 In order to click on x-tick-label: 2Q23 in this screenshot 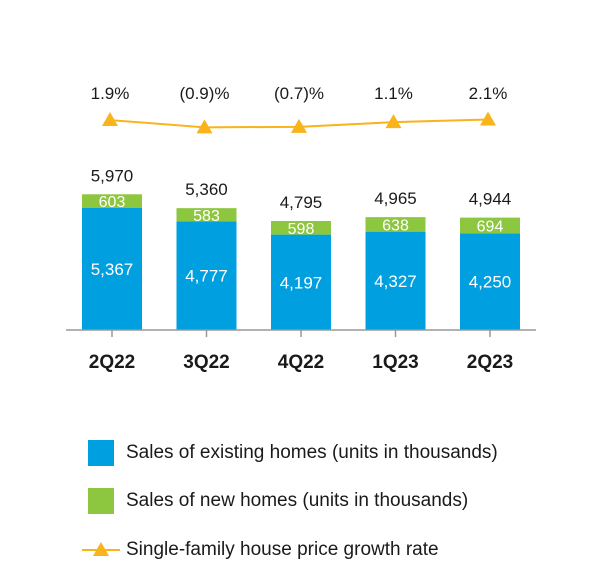, I will do `click(490, 362)`.